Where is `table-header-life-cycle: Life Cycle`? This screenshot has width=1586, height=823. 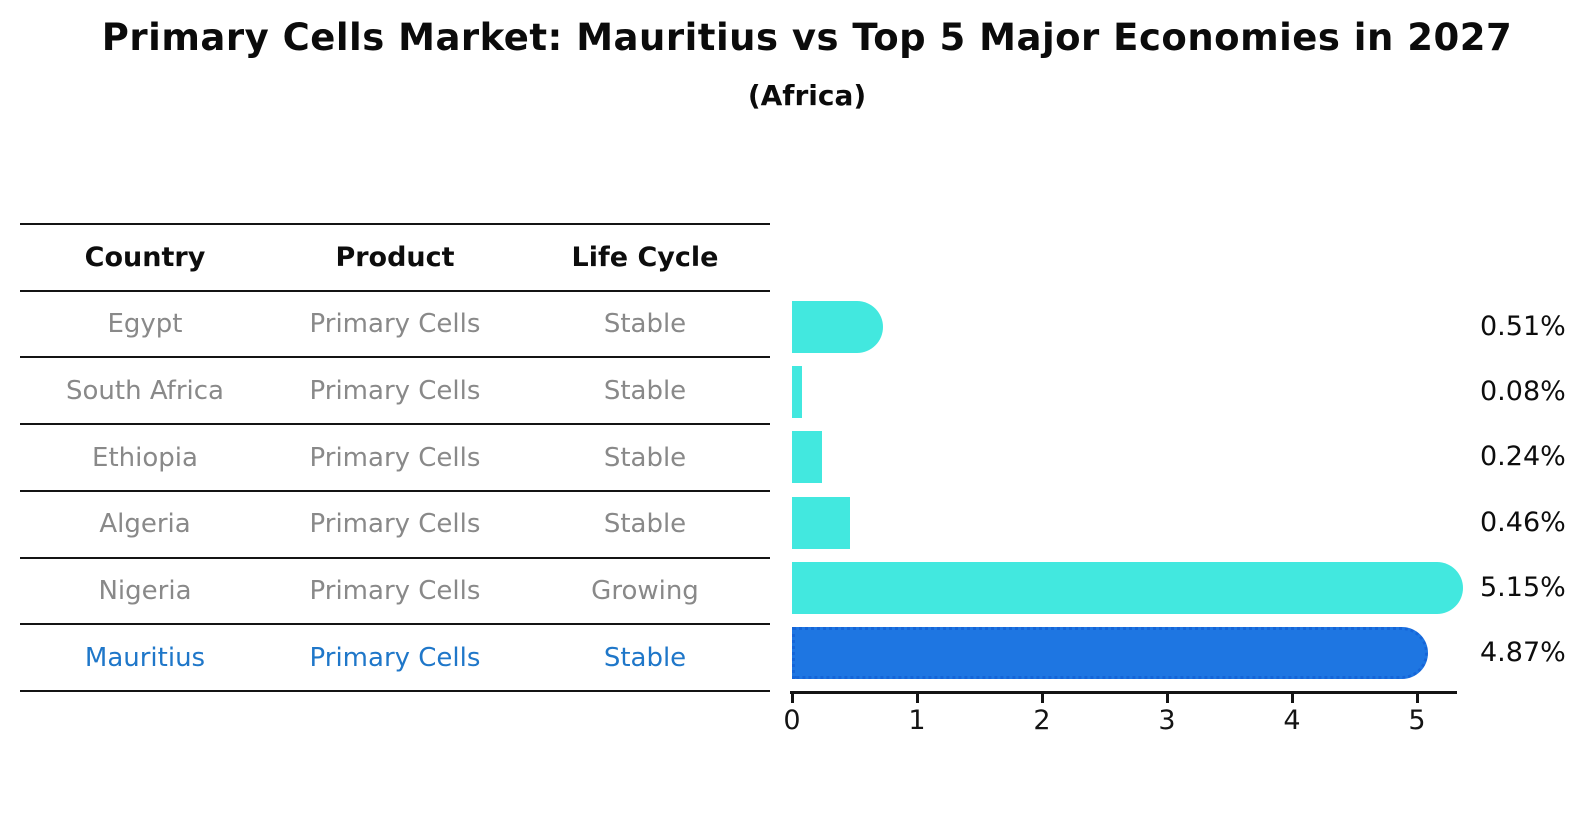
table-header-life-cycle: Life Cycle is located at coordinates (645, 257).